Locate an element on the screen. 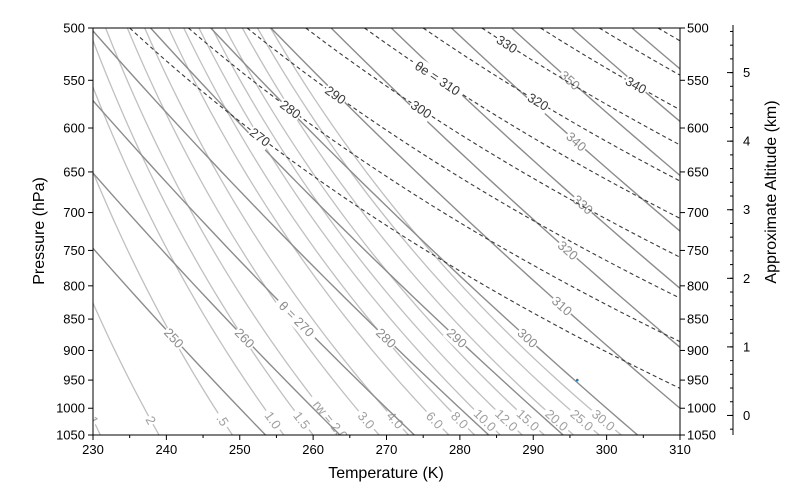 This screenshot has height=488, width=803. x-axis-title: Temperature (K) is located at coordinates (386, 473).